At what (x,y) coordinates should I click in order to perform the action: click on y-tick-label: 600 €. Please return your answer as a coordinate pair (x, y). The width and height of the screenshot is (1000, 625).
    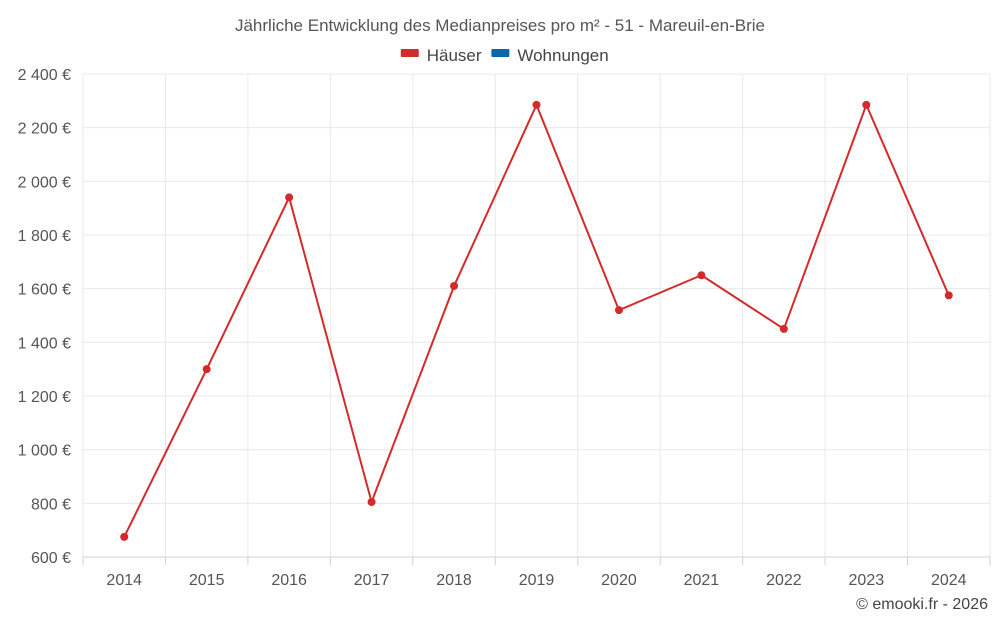
    Looking at the image, I should click on (51, 558).